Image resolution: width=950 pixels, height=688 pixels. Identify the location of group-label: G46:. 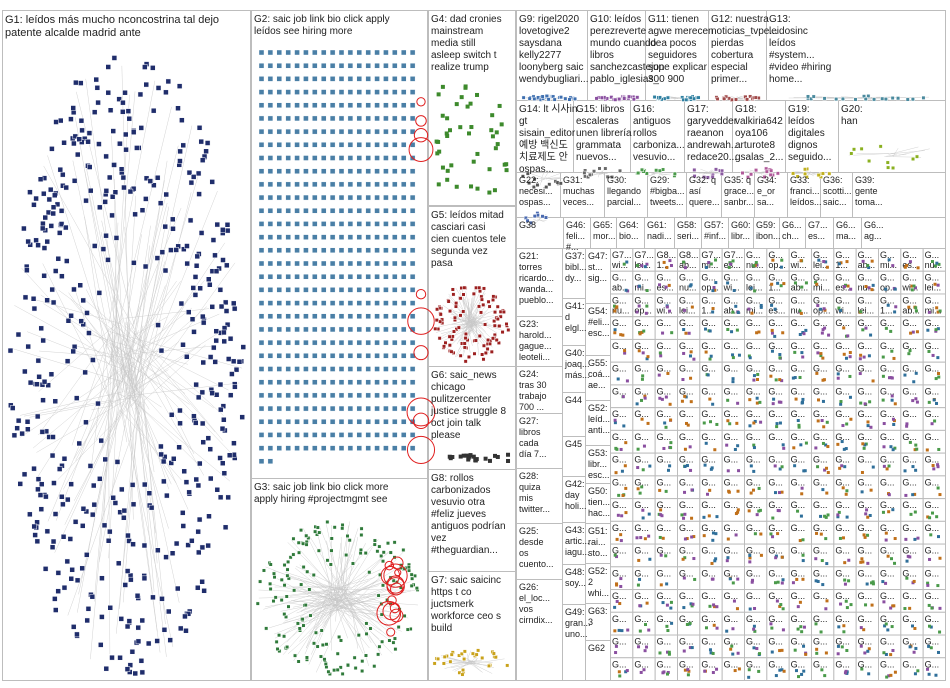
(576, 225).